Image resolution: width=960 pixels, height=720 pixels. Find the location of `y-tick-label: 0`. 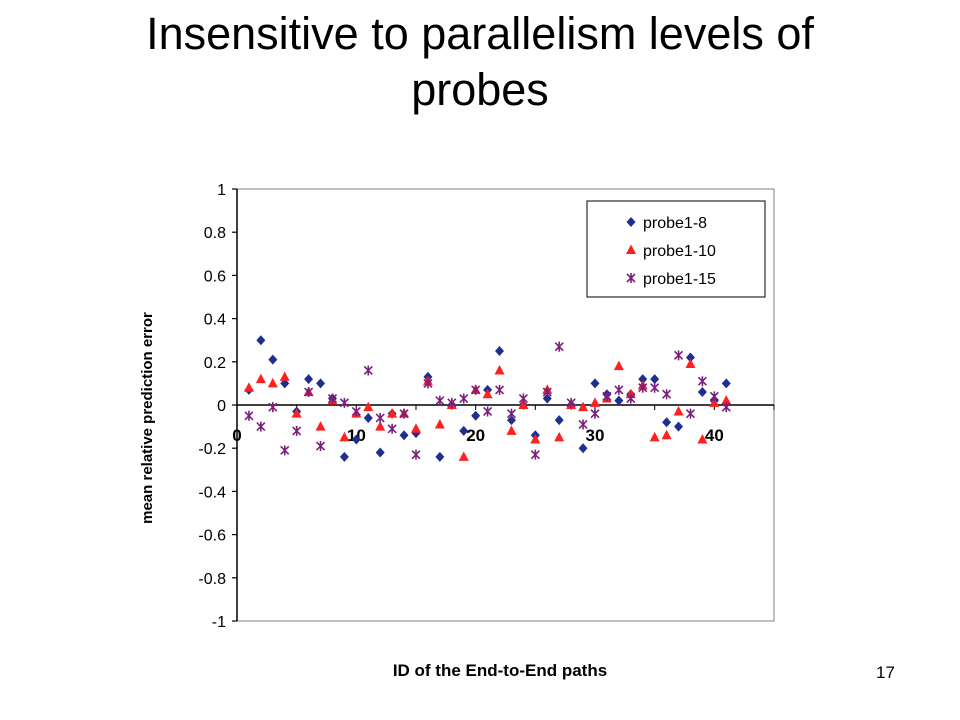

y-tick-label: 0 is located at coordinates (221, 406).